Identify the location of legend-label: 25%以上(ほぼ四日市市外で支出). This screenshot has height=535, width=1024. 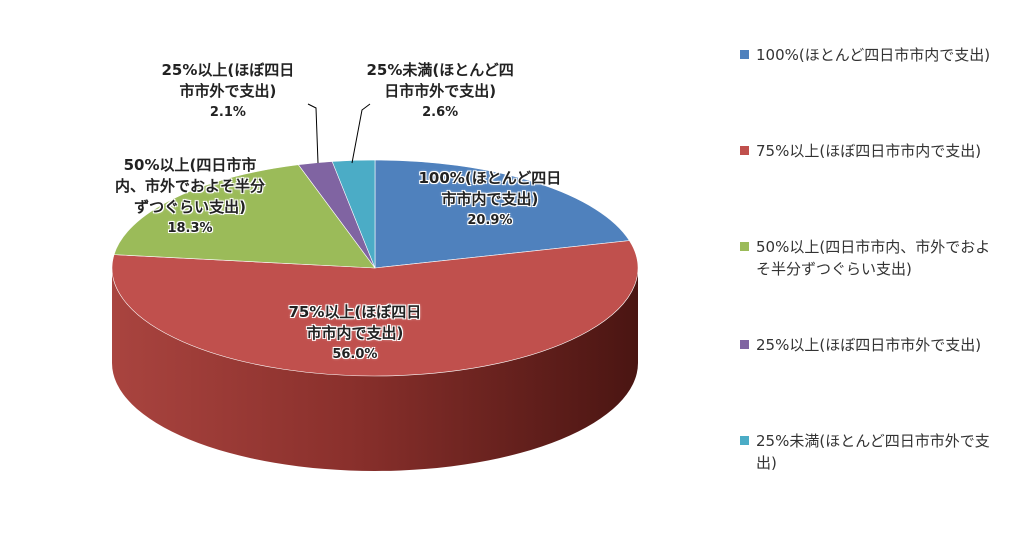
(869, 345).